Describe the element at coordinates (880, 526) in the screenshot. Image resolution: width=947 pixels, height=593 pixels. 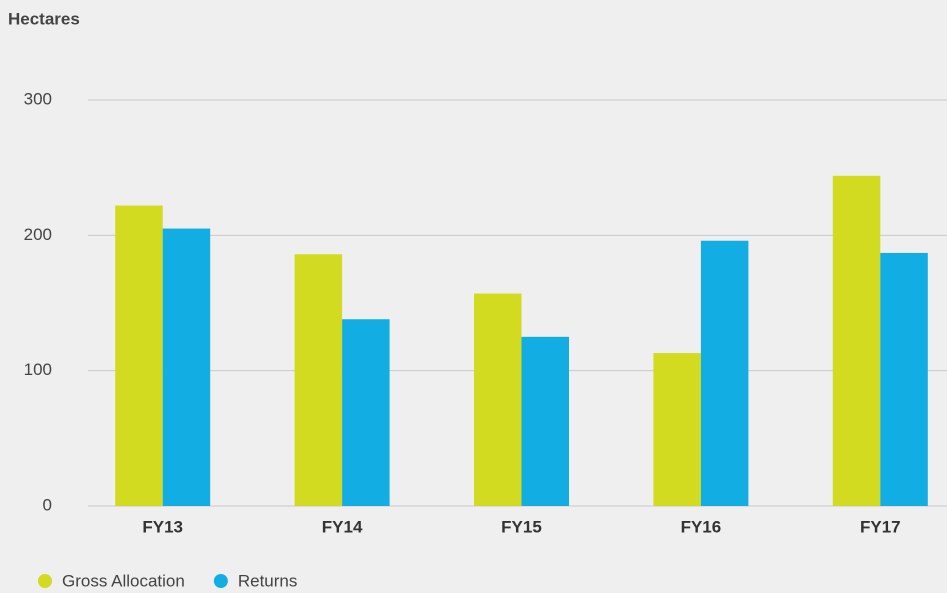
I see `x-tick-label: FY17` at that location.